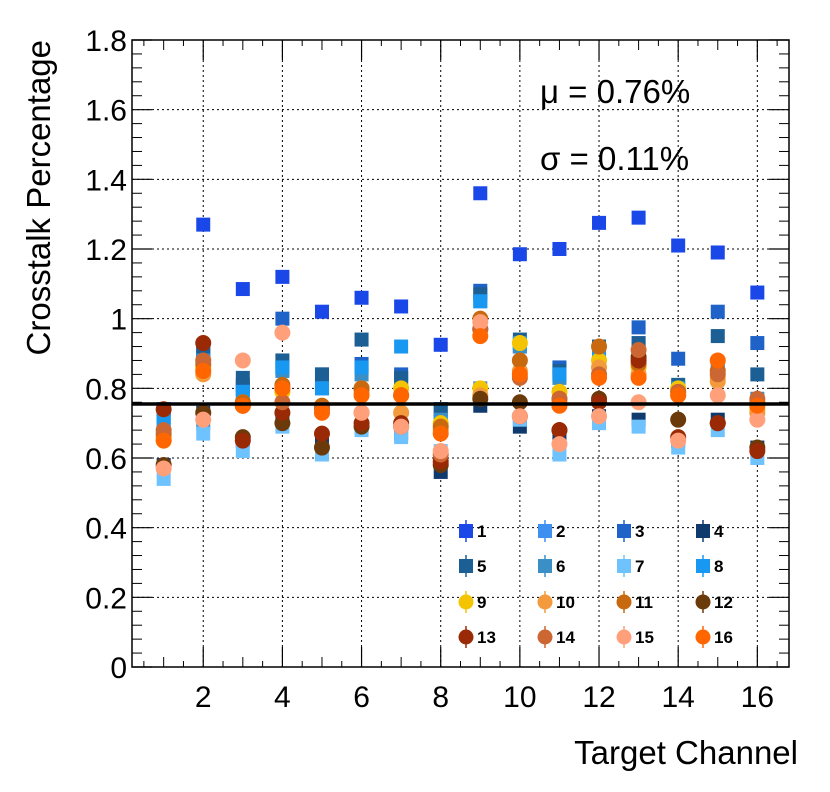  I want to click on y-tick-label: 1.4, so click(106, 180).